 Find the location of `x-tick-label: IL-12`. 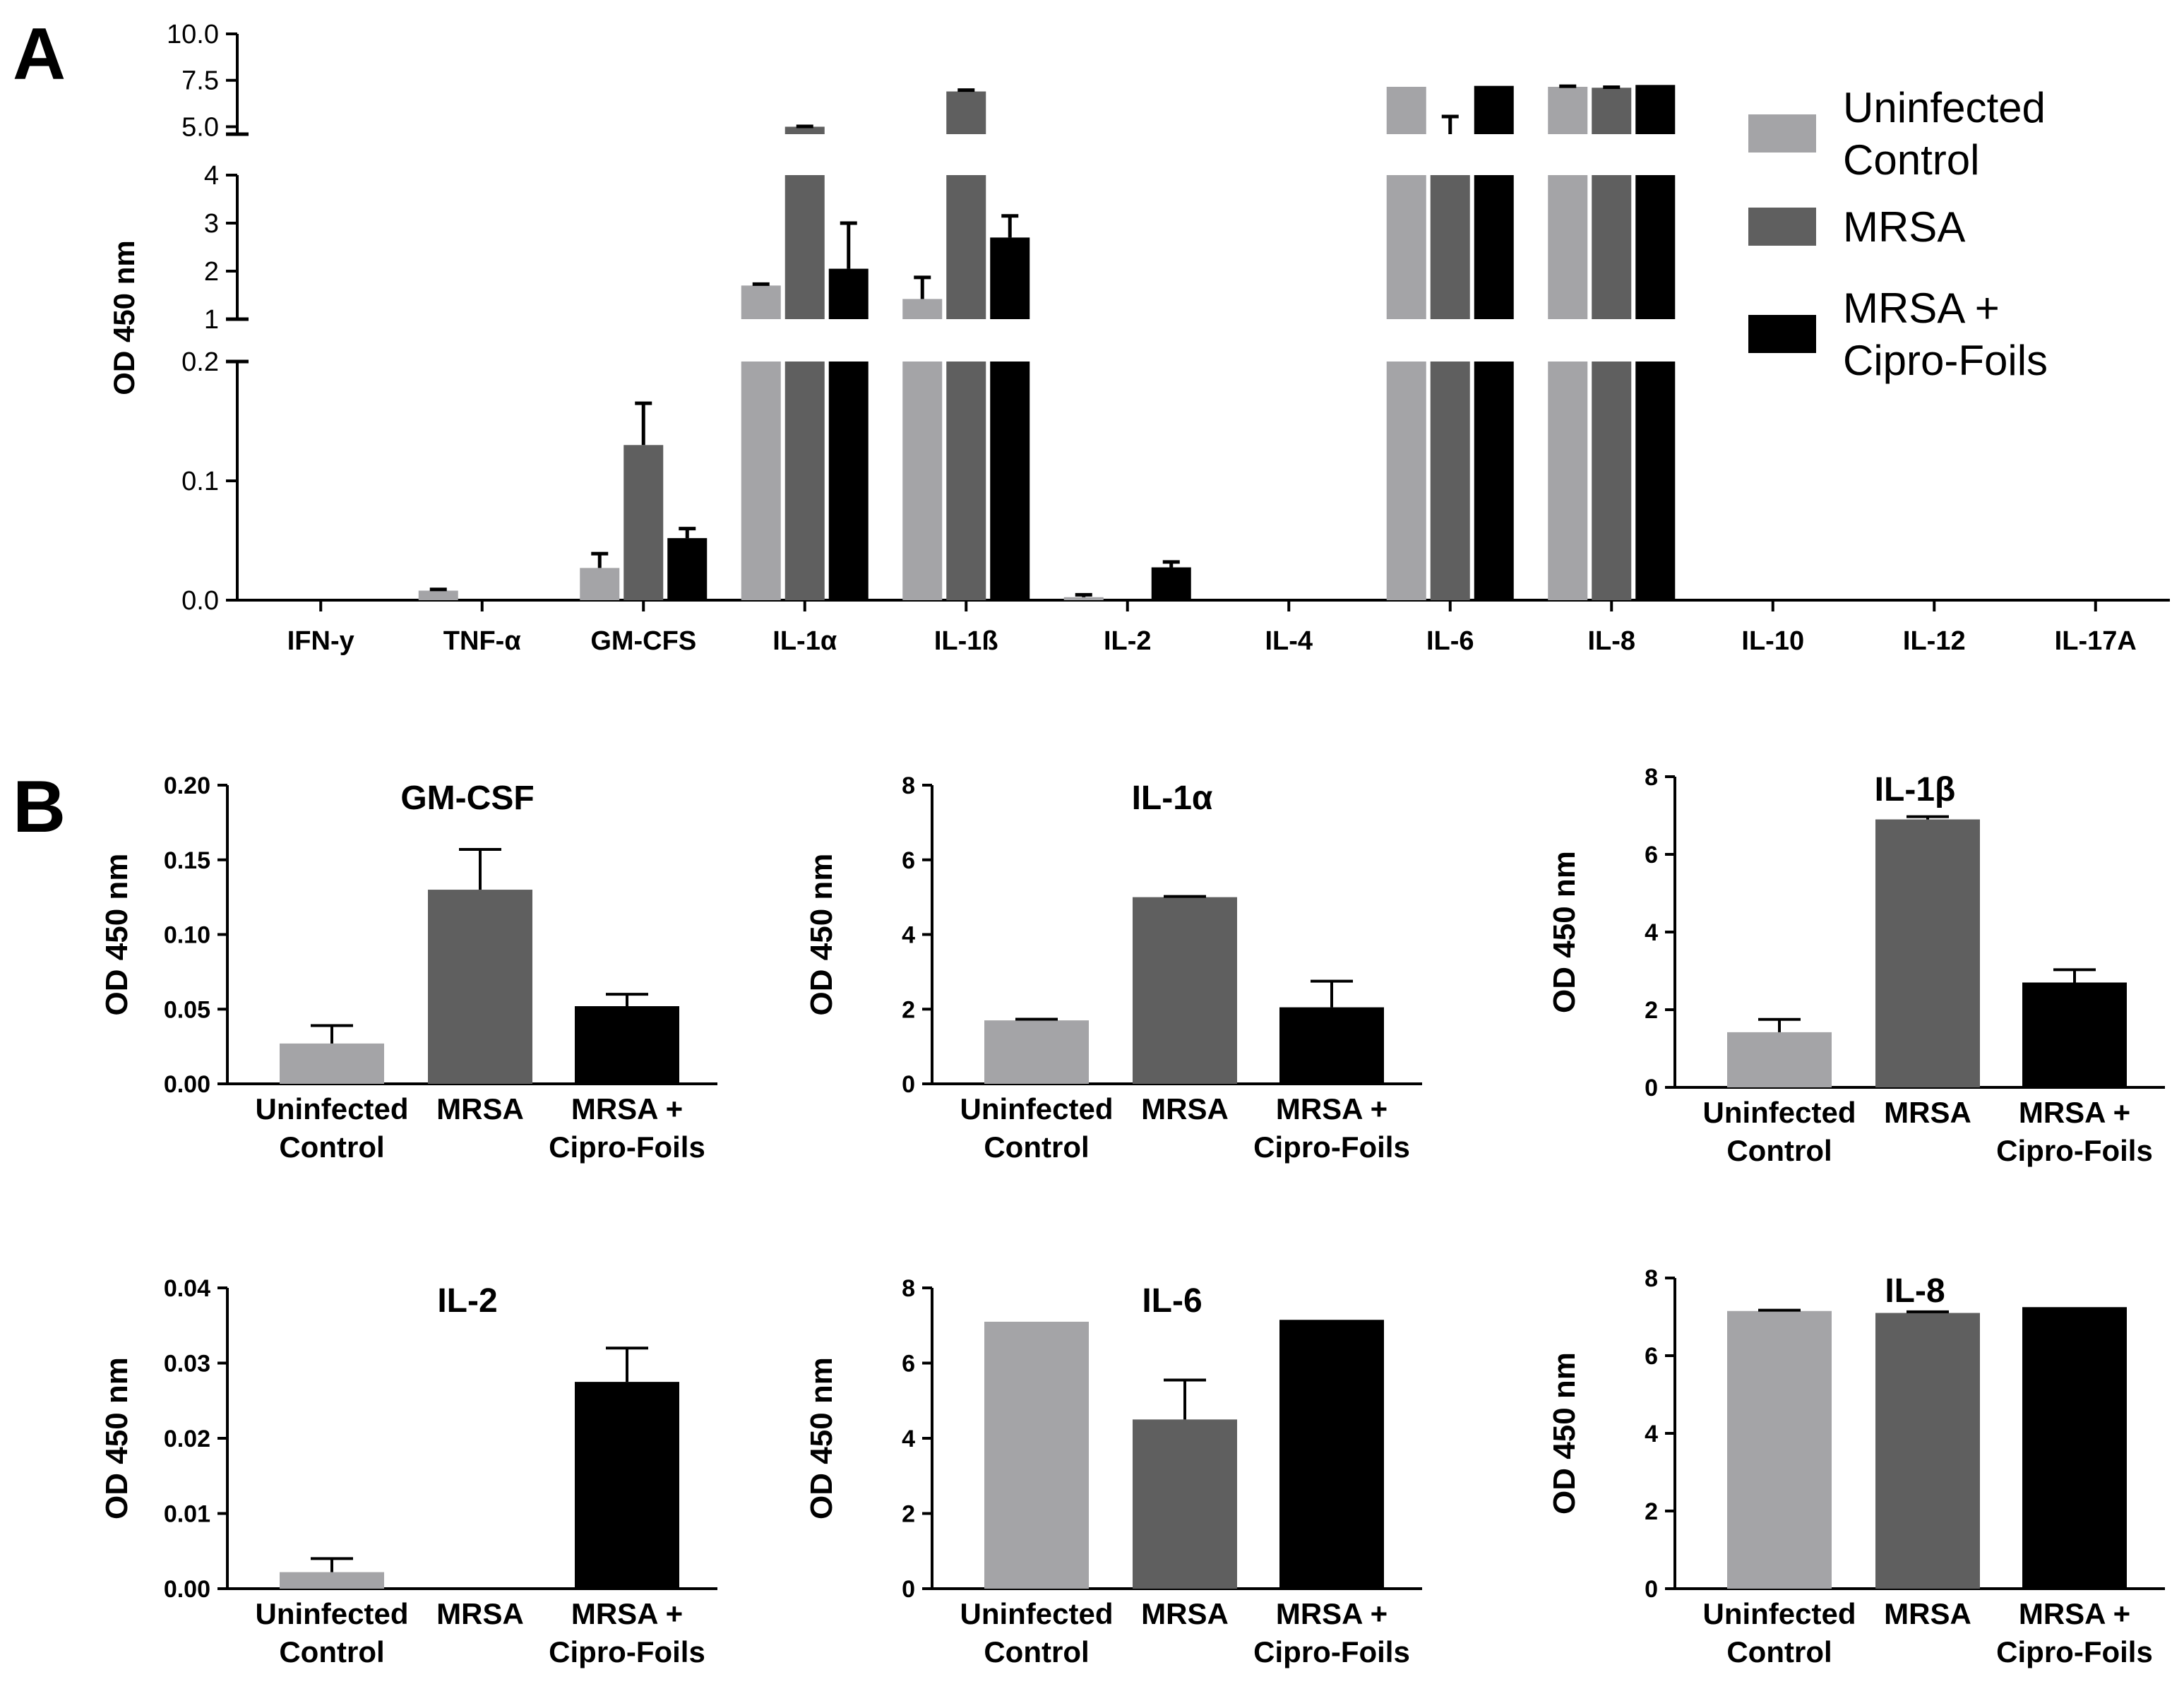

x-tick-label: IL-12 is located at coordinates (1934, 641).